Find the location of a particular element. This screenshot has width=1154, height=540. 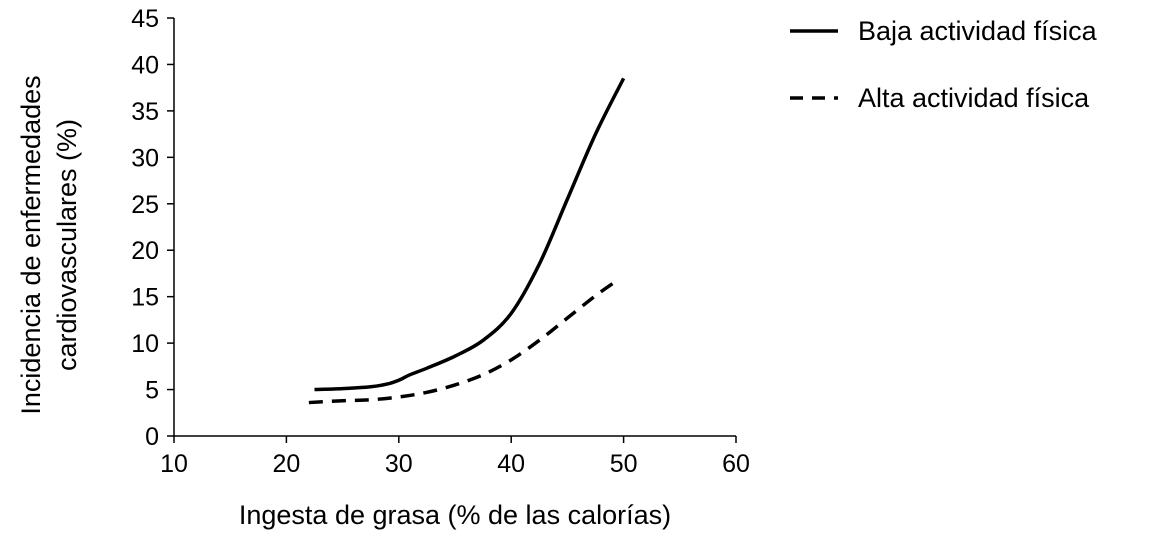

y-tick-label-0: 0 is located at coordinates (152, 437).